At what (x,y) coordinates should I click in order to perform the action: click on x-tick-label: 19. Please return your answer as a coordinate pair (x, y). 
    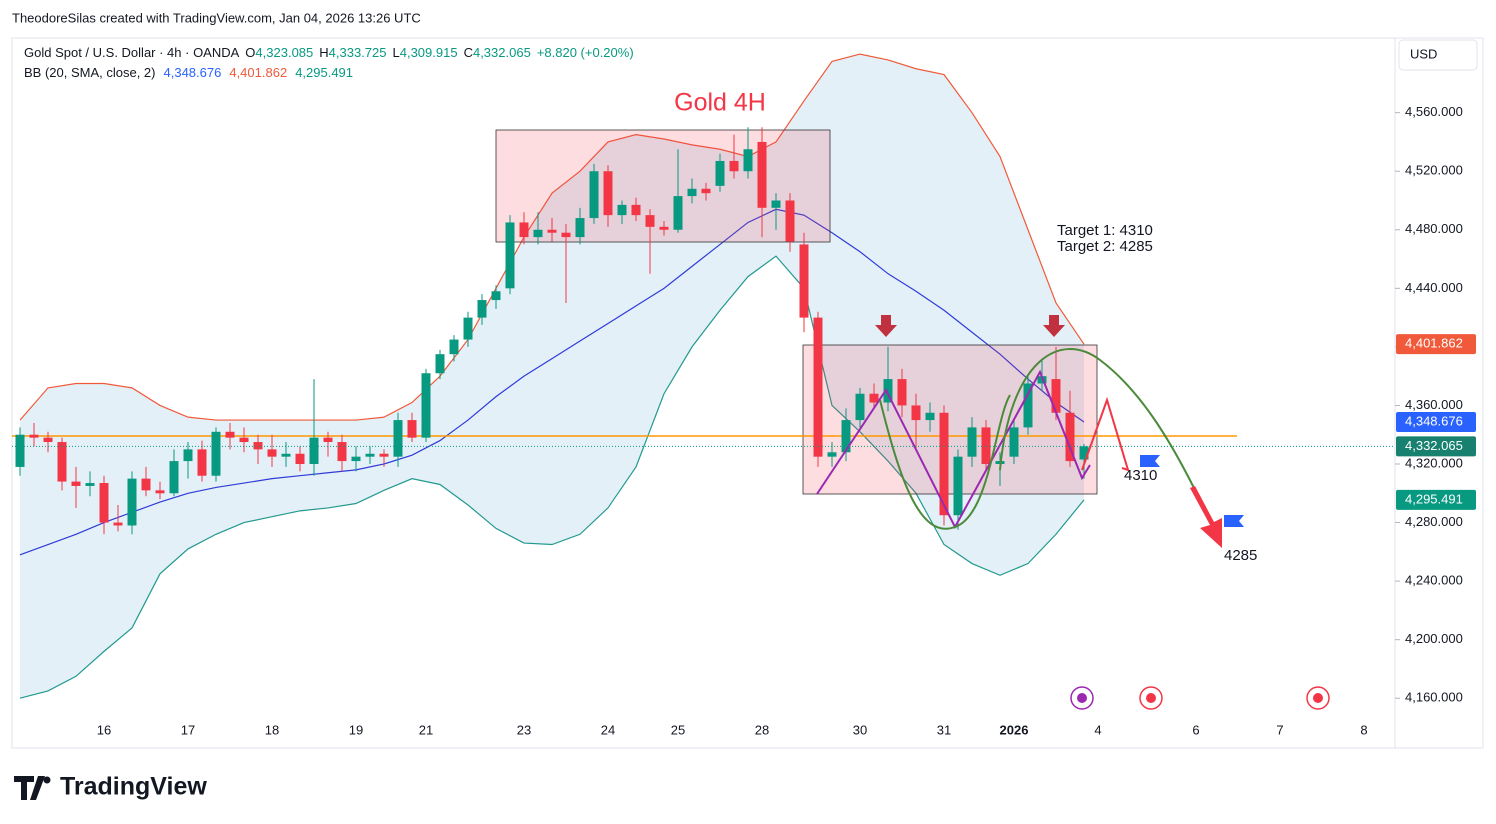
    Looking at the image, I should click on (356, 729).